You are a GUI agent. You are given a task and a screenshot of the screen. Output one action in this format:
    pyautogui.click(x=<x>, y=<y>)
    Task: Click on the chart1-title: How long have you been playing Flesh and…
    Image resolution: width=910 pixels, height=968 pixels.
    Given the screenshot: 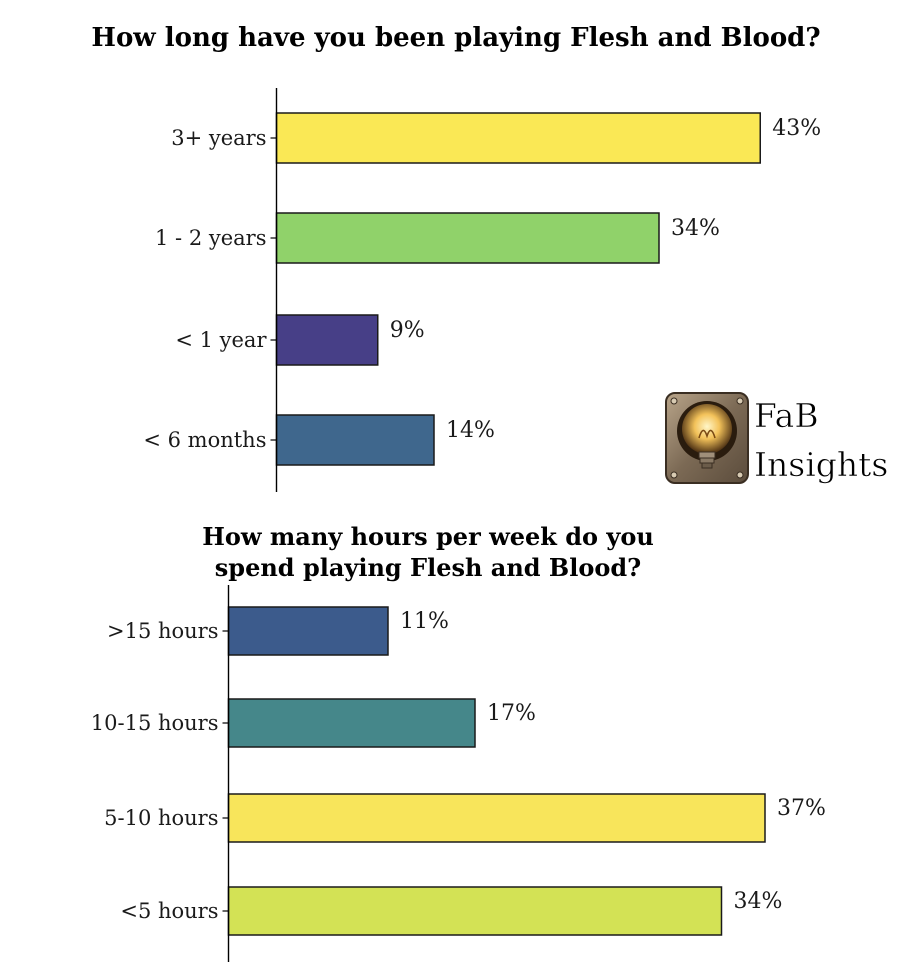 What is the action you would take?
    pyautogui.click(x=455, y=38)
    